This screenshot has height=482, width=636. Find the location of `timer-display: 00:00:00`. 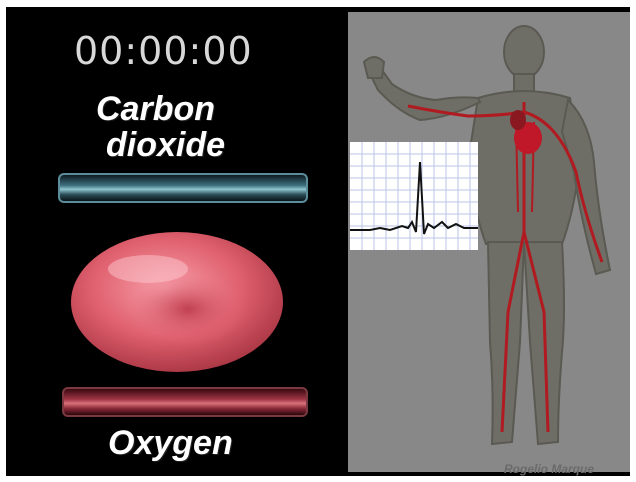

timer-display: 00:00:00 is located at coordinates (163, 51).